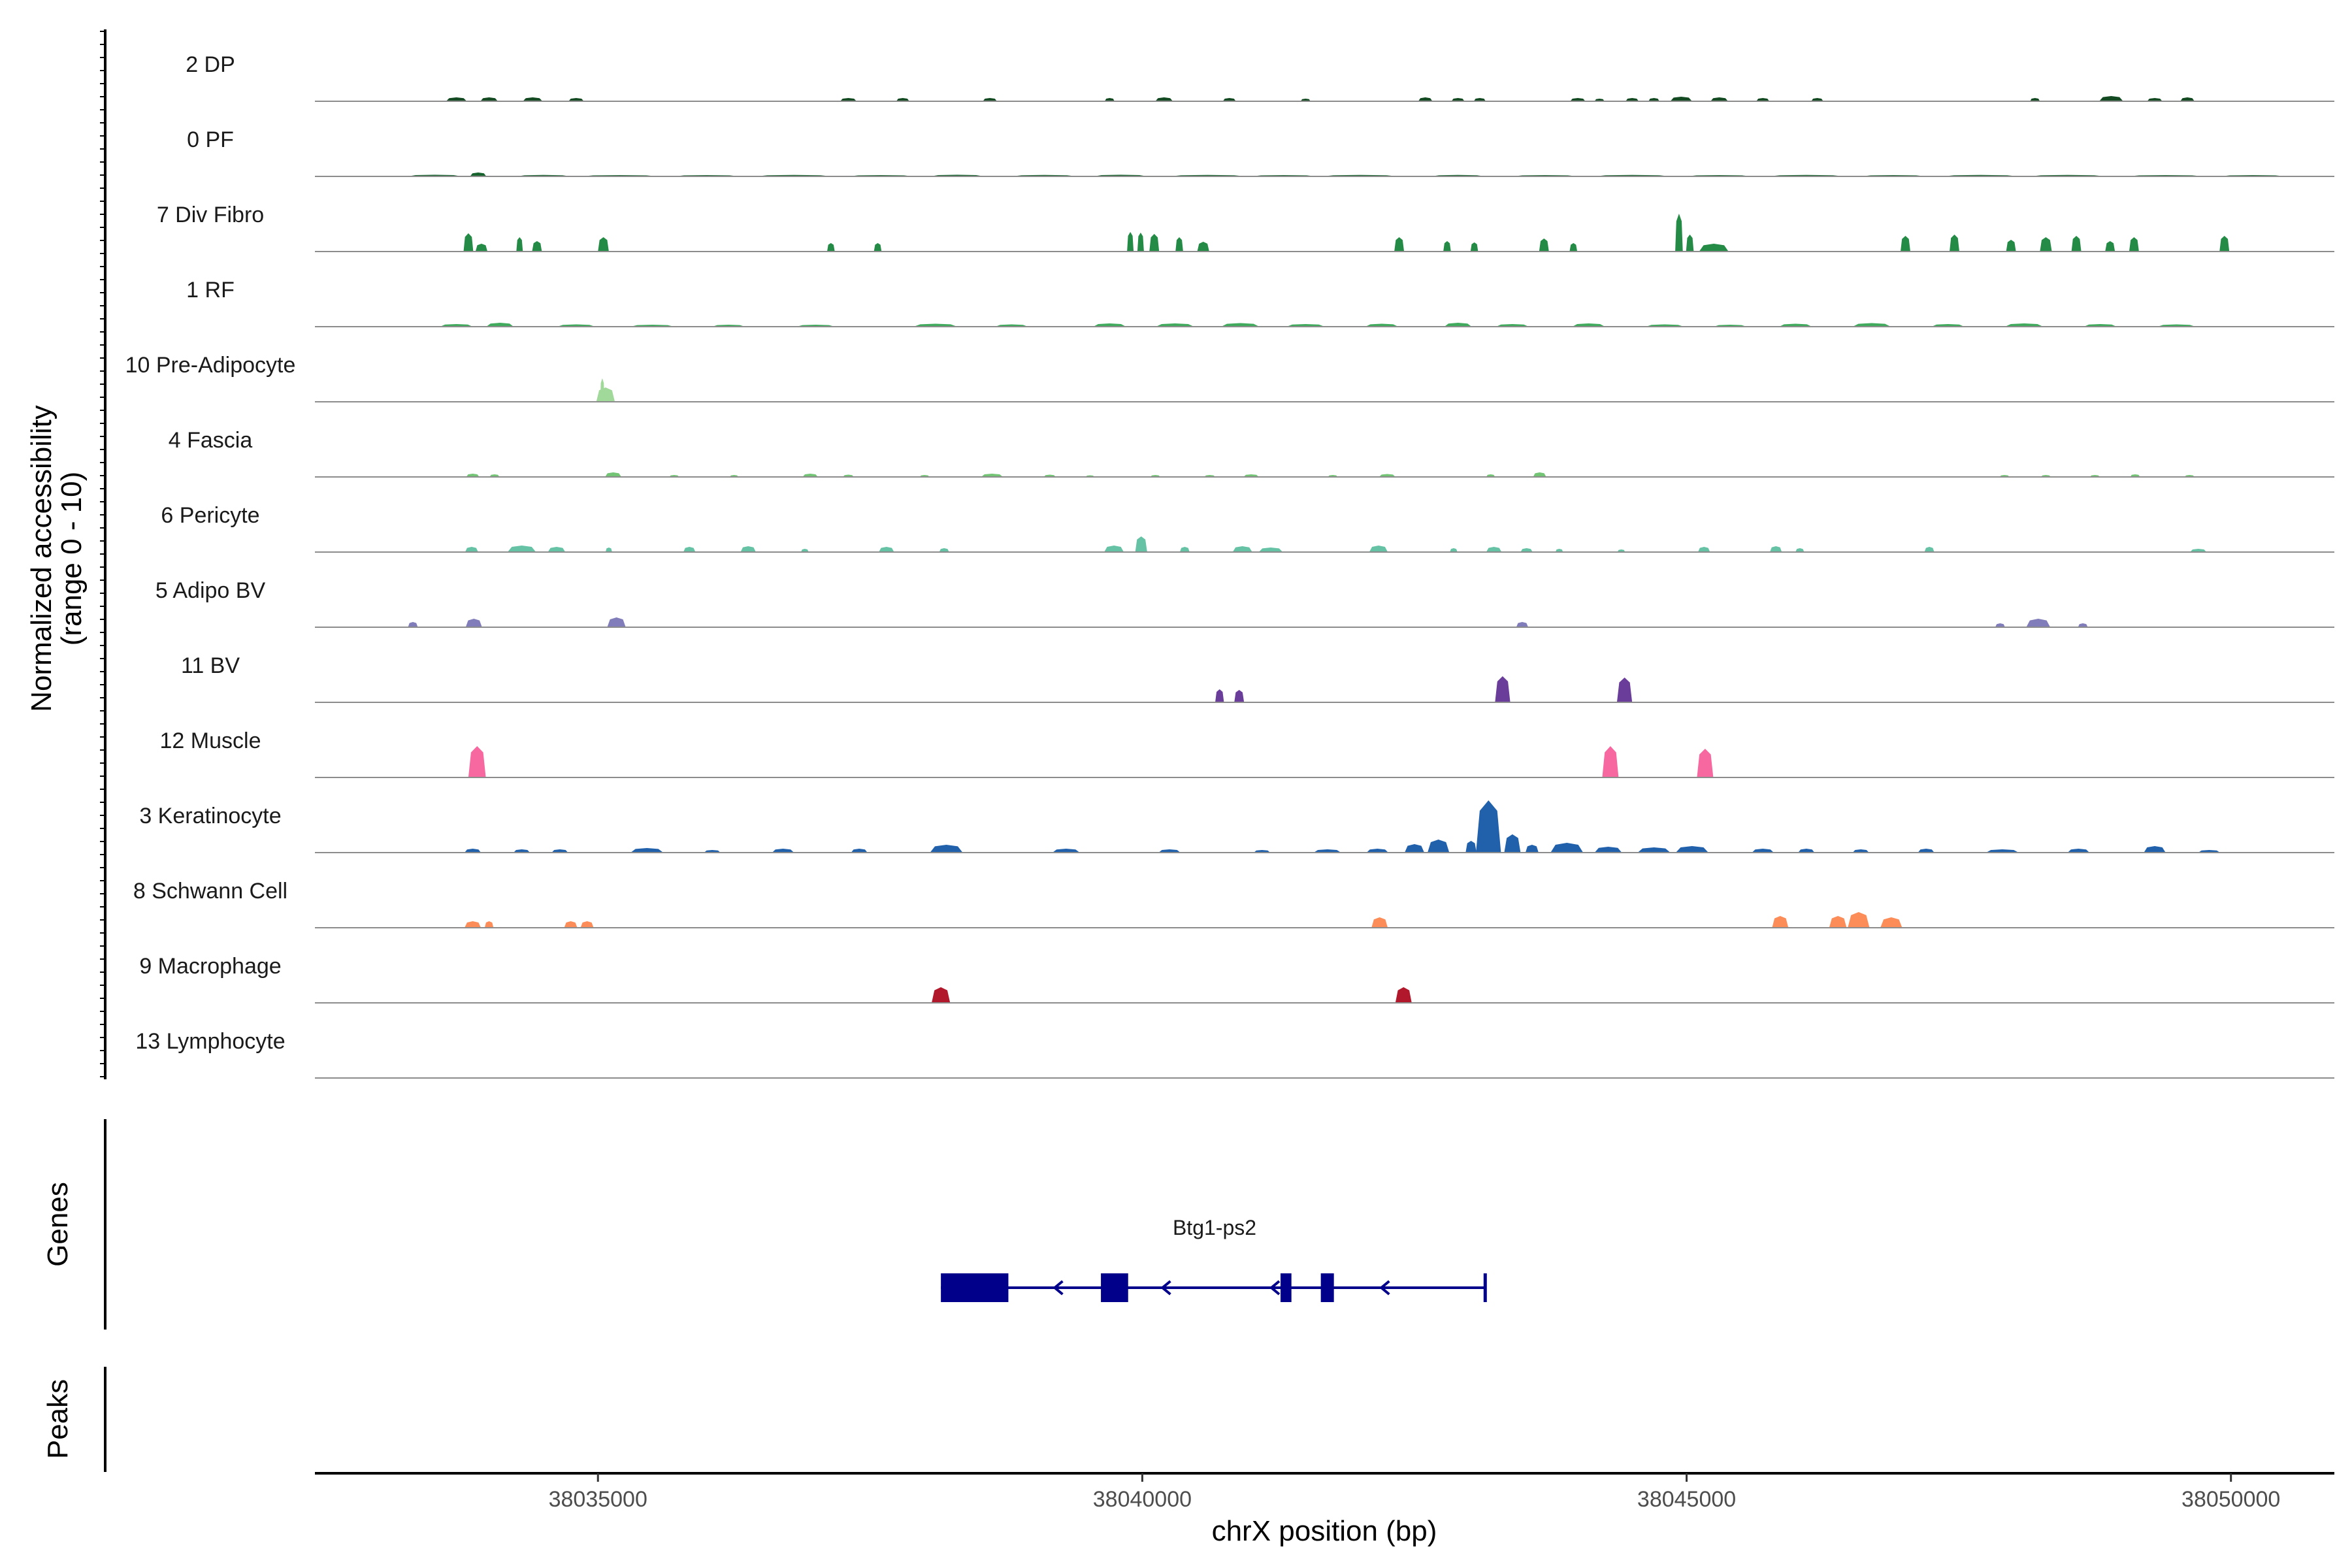 Image resolution: width=2352 pixels, height=1568 pixels. What do you see at coordinates (1251, 453) in the screenshot?
I see `track-4-fascia: 4 Fascia` at bounding box center [1251, 453].